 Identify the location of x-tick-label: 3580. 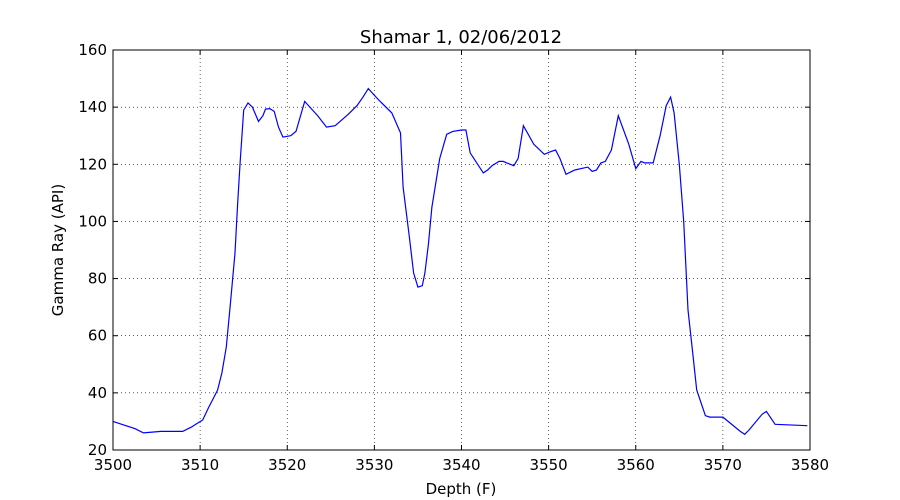
(810, 465).